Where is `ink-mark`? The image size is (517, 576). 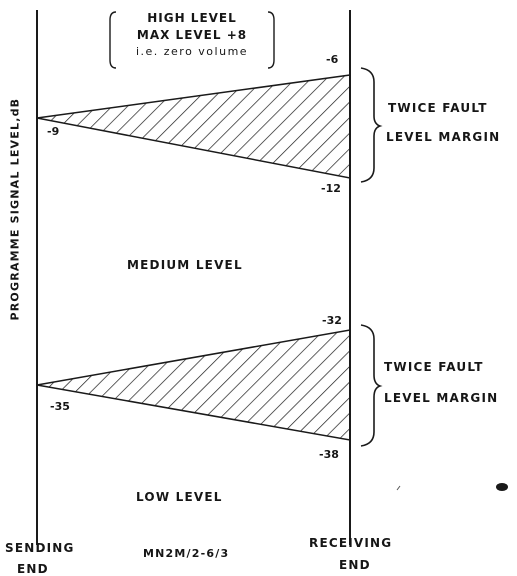 ink-mark is located at coordinates (398, 488).